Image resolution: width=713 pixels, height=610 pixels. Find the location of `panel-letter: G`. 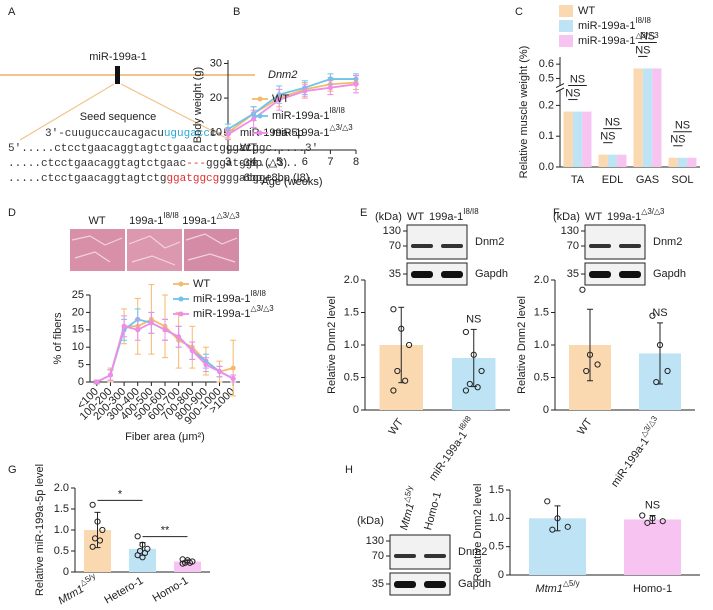

panel-letter: G is located at coordinates (12, 470).